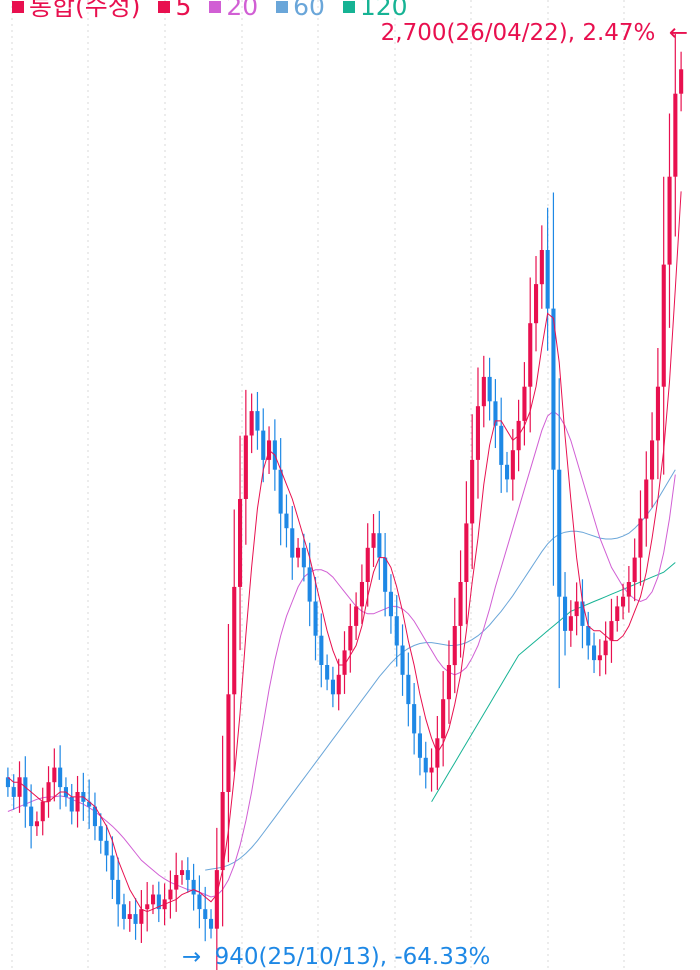  Describe the element at coordinates (282, 6) in the screenshot. I see `legend-swatch-ma60` at that location.